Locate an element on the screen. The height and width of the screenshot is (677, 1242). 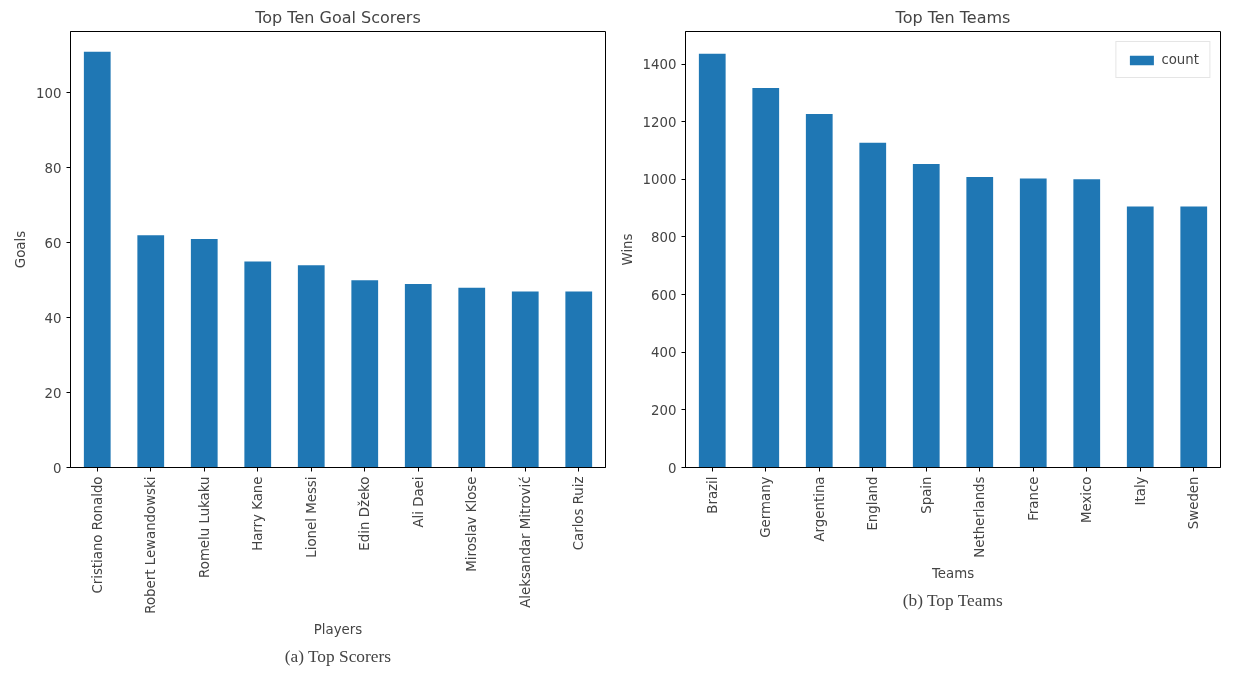
x-tick-label: Sweden is located at coordinates (1194, 503).